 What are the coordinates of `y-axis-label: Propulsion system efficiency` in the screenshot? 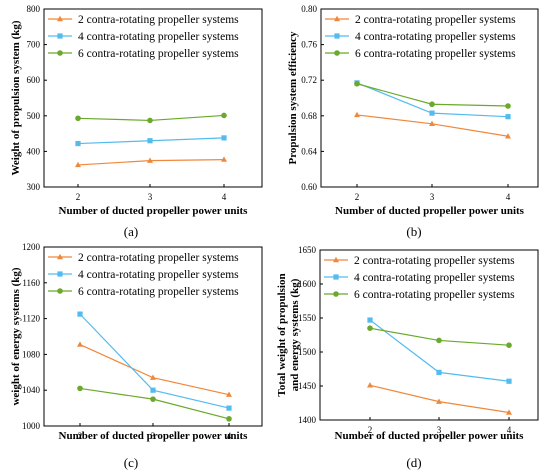 It's located at (293, 98).